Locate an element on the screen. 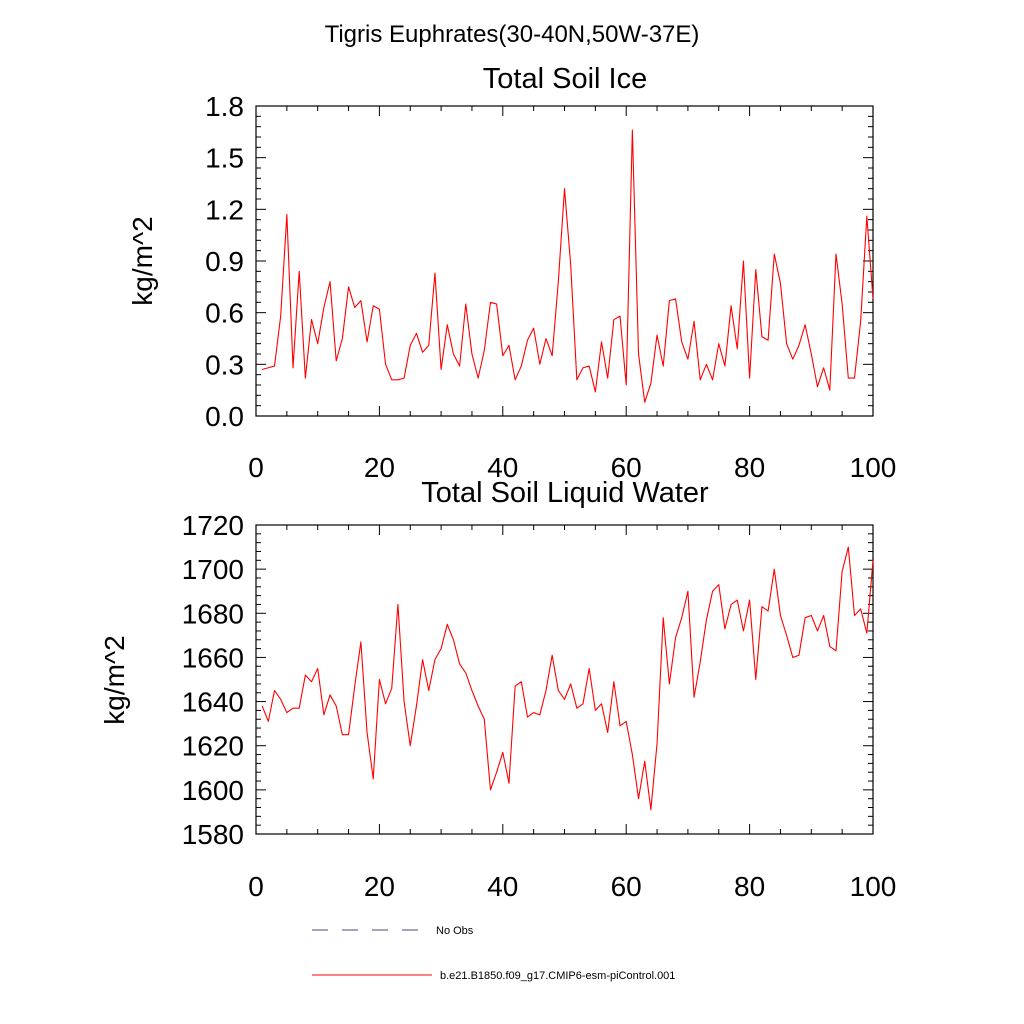  soil-liquid-water-x-tick-label: 60 is located at coordinates (626, 886).